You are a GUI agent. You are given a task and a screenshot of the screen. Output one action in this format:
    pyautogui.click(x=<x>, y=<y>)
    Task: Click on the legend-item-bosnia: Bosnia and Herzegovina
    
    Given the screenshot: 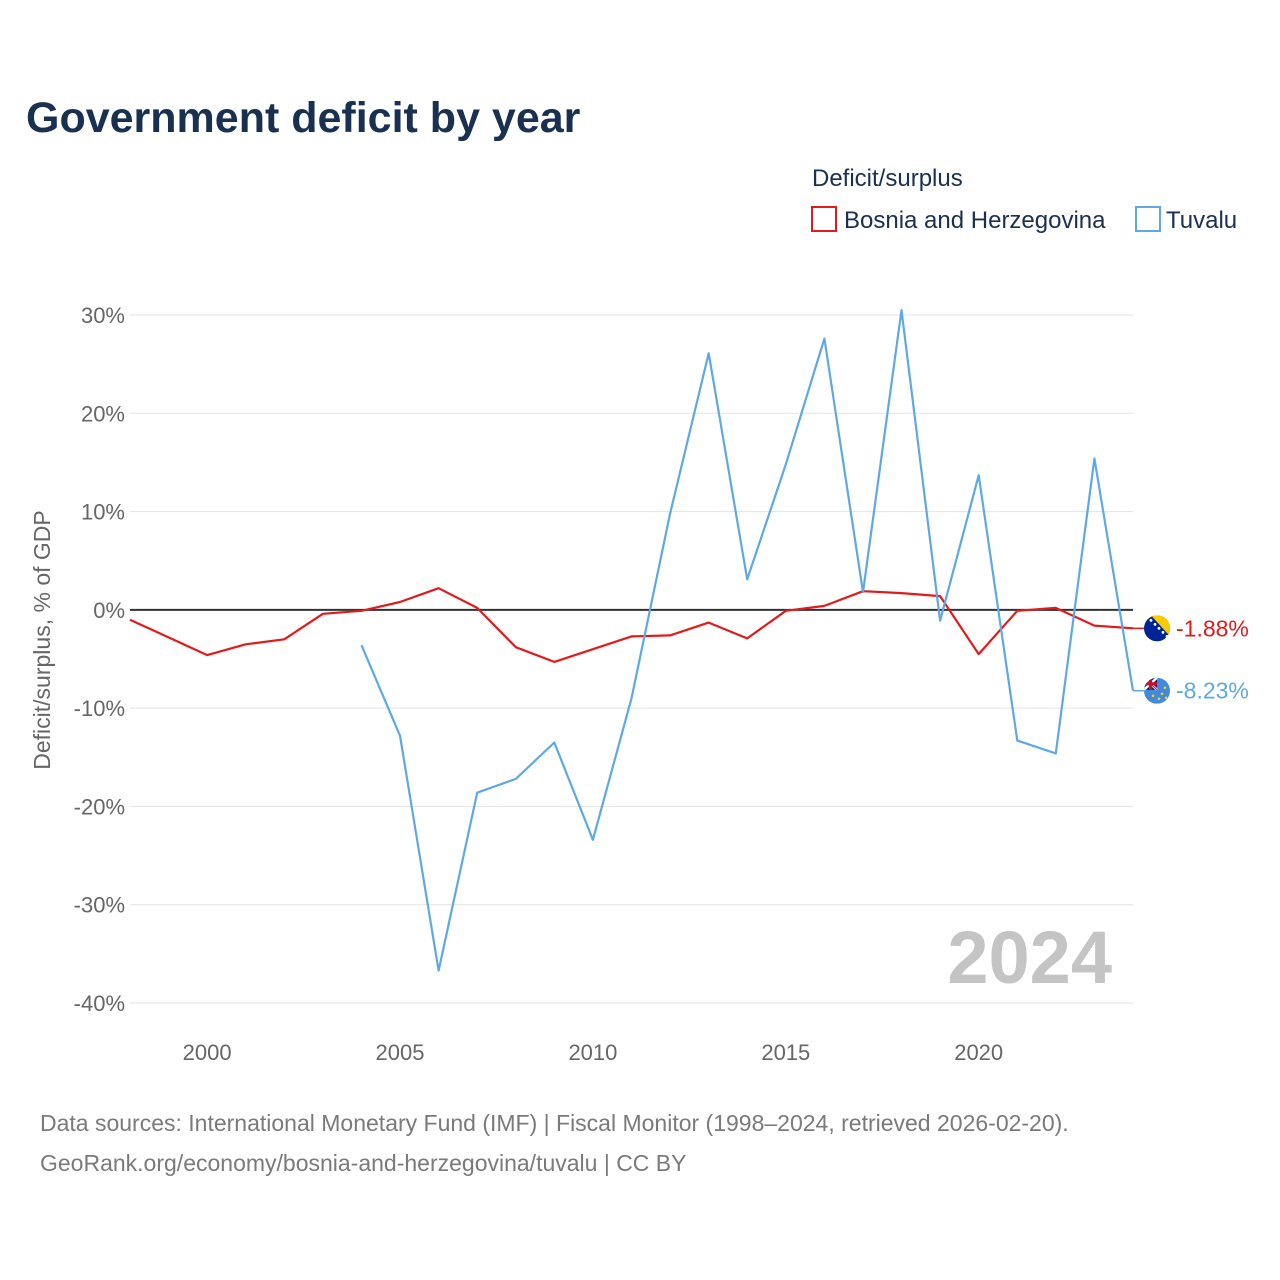 What is the action you would take?
    pyautogui.click(x=958, y=220)
    